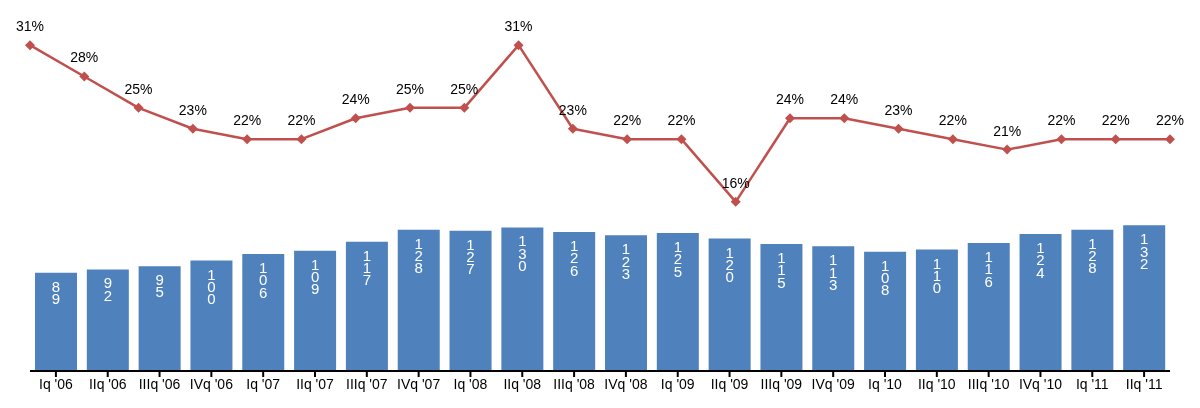  What do you see at coordinates (781, 270) in the screenshot?
I see `data-label: 115` at bounding box center [781, 270].